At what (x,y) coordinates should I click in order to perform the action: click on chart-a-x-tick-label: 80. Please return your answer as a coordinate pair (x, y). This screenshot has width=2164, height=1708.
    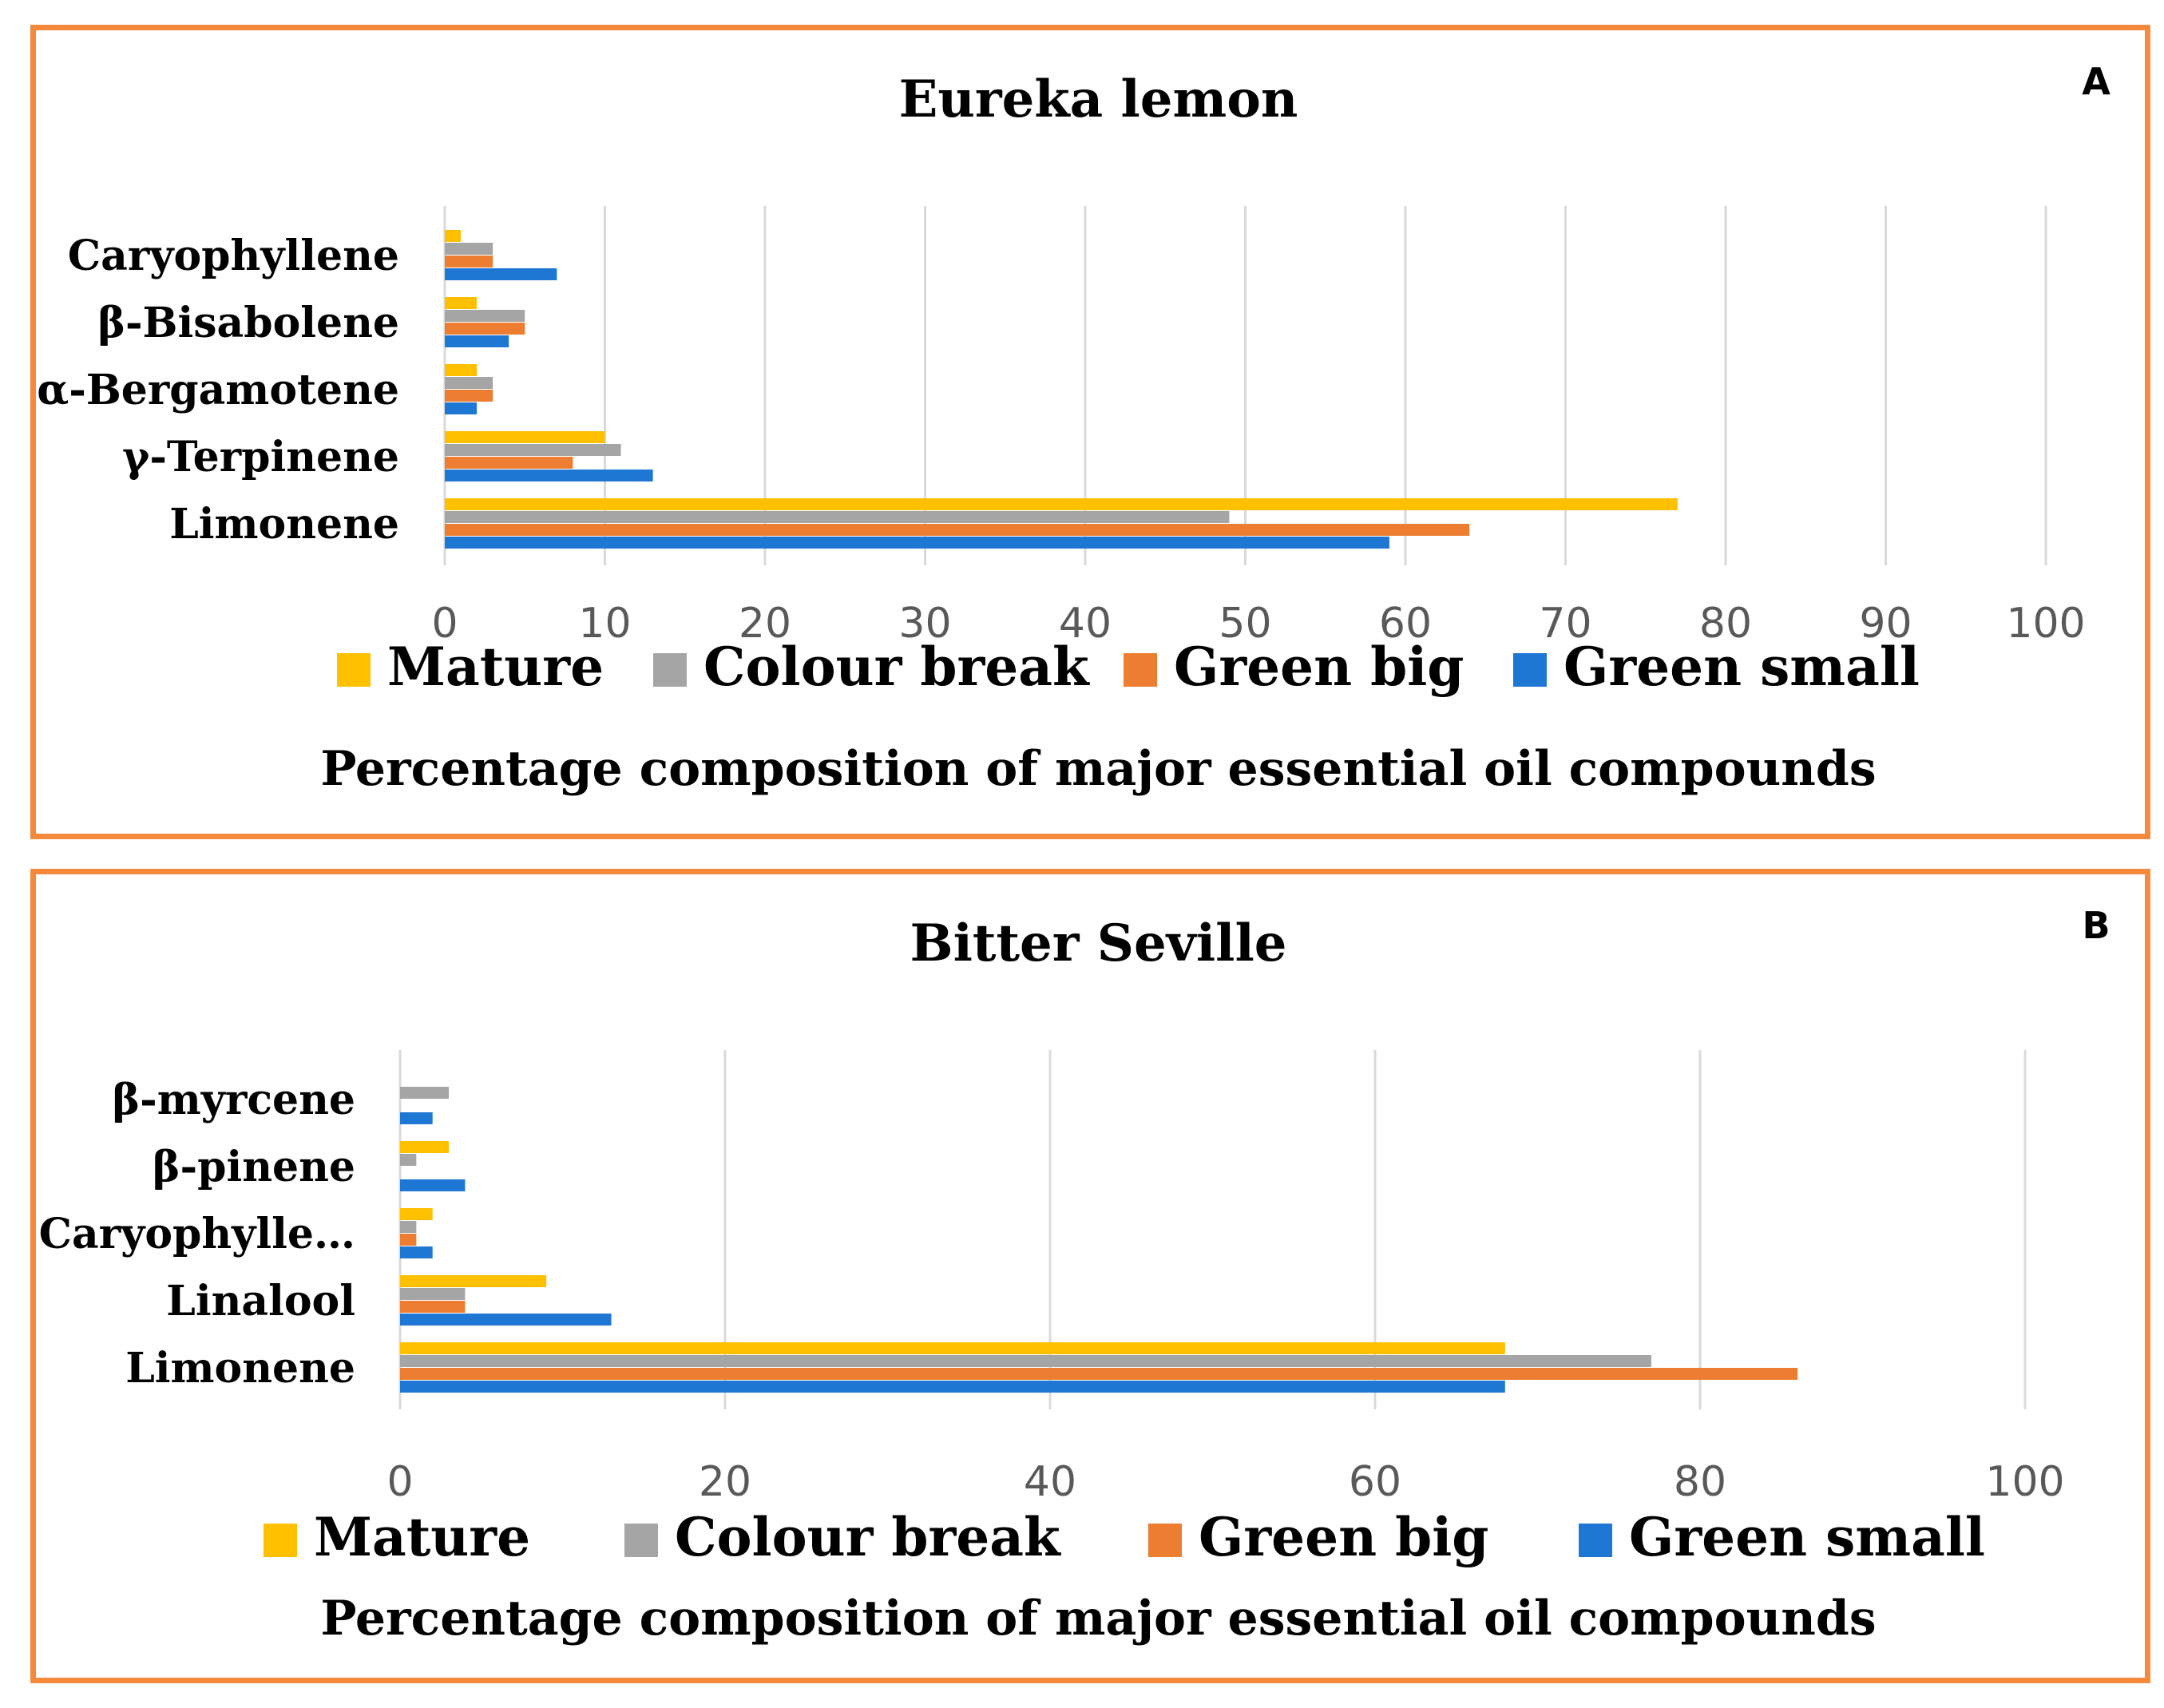
    Looking at the image, I should click on (1725, 624).